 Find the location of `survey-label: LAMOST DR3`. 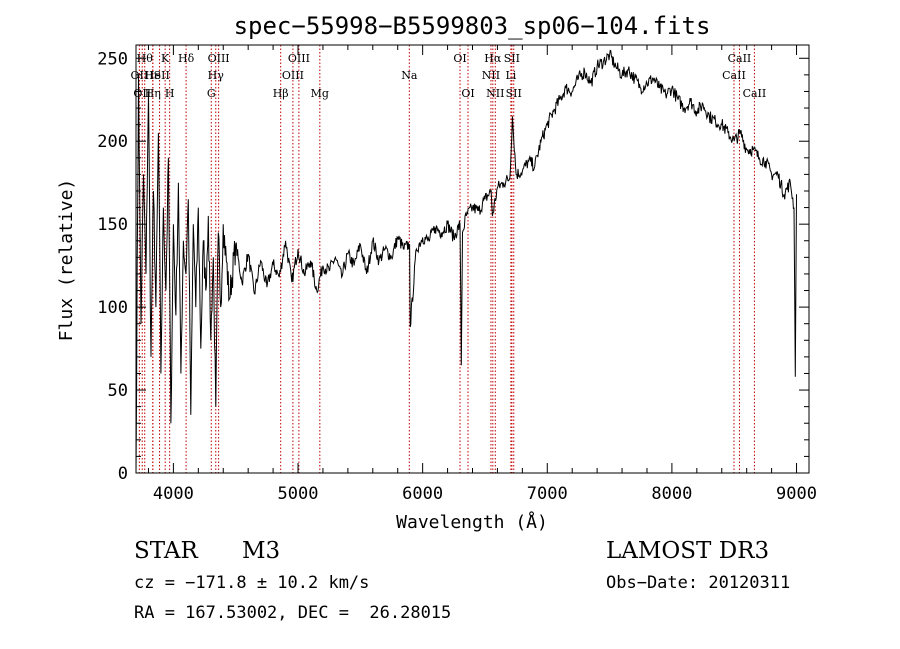

survey-label: LAMOST DR3 is located at coordinates (688, 551).